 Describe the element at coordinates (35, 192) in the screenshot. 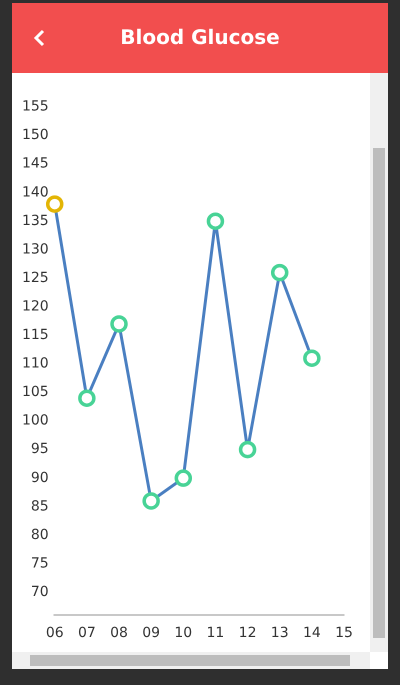

I see `y-tick-label: 140` at that location.